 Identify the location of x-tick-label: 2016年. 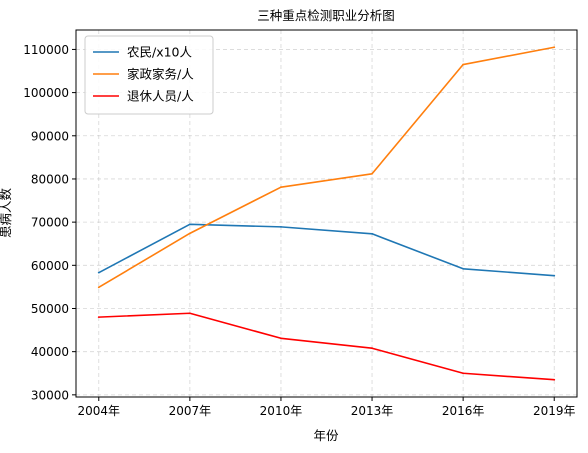
(463, 411).